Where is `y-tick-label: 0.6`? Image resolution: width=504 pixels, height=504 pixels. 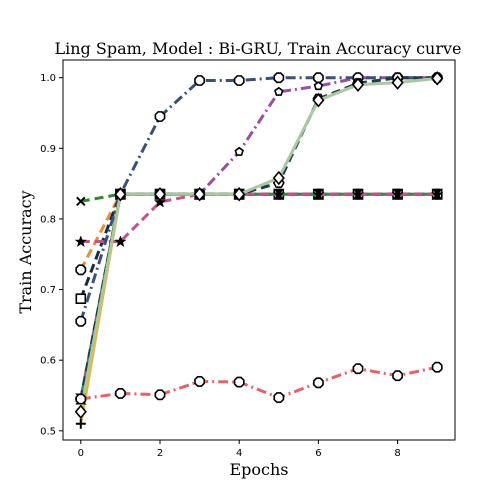
y-tick-label: 0.6 is located at coordinates (48, 361).